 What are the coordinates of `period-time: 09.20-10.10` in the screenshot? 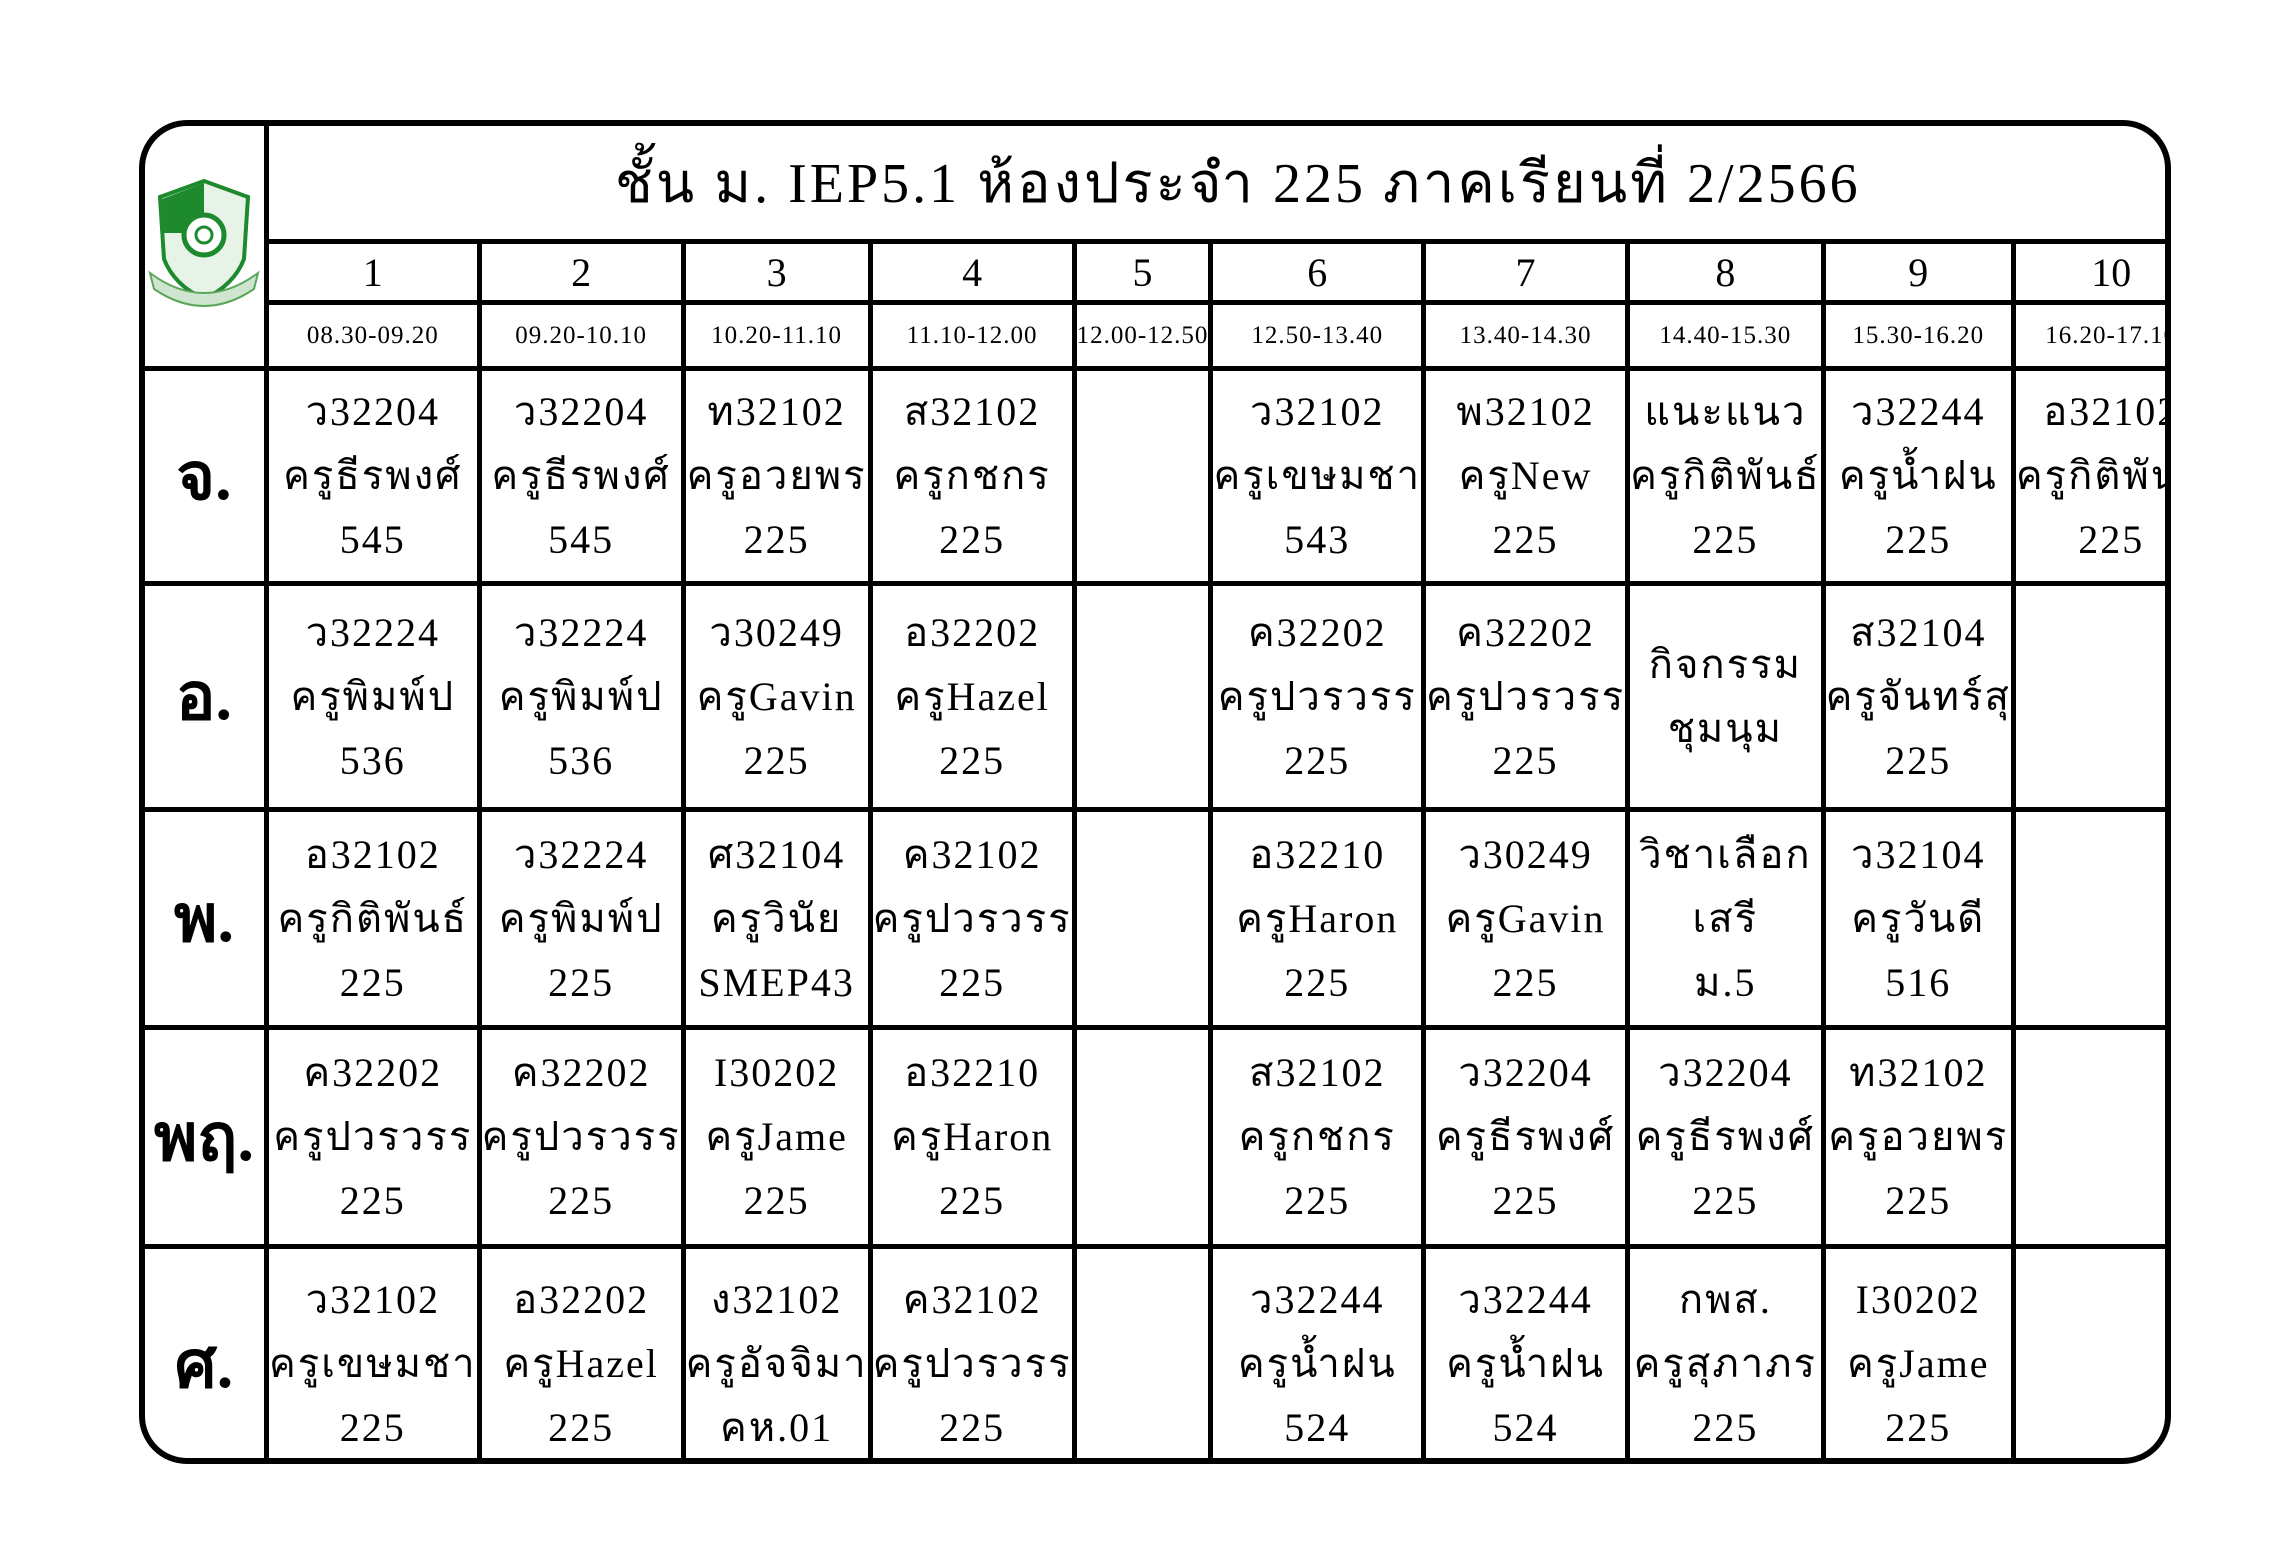 It's located at (581, 335).